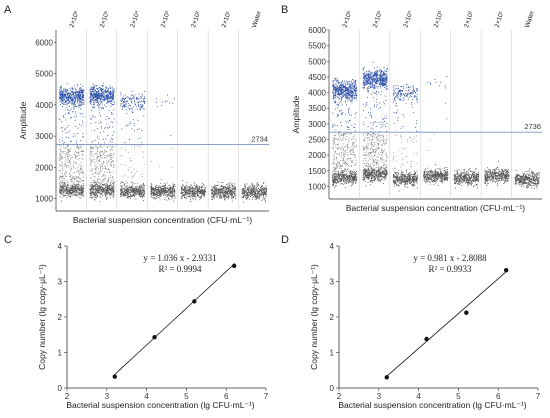 The width and height of the screenshot is (550, 418). I want to click on y-tick-label: 5500, so click(317, 46).